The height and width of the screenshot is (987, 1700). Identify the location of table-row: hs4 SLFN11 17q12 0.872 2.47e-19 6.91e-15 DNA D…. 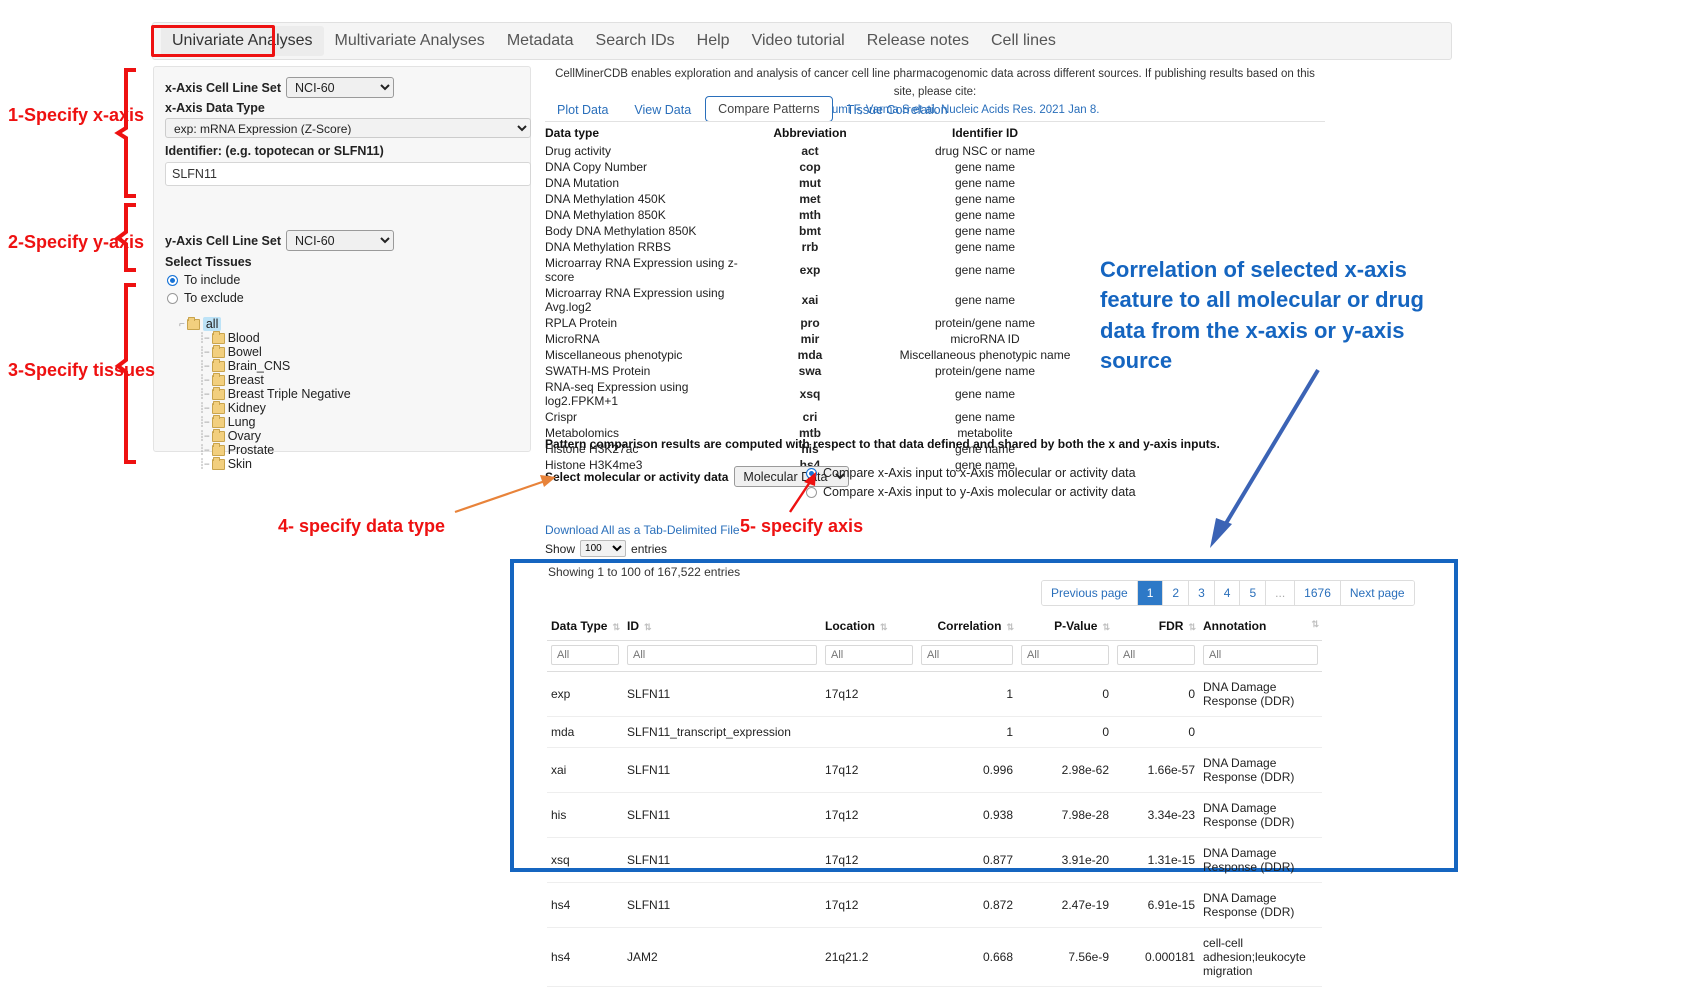
(934, 905).